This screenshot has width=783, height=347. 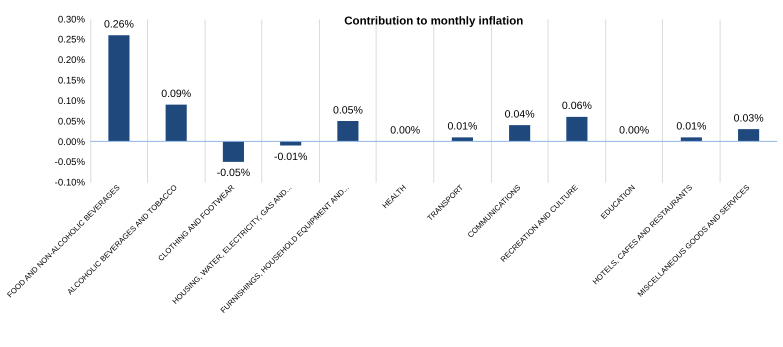 What do you see at coordinates (70, 183) in the screenshot?
I see `y-tick-label: -0.10%` at bounding box center [70, 183].